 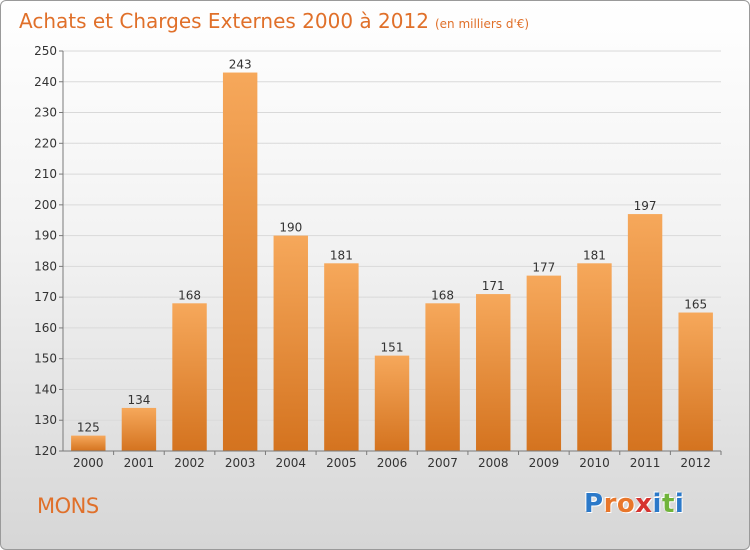 What do you see at coordinates (594, 504) in the screenshot?
I see `logo-letter: P` at bounding box center [594, 504].